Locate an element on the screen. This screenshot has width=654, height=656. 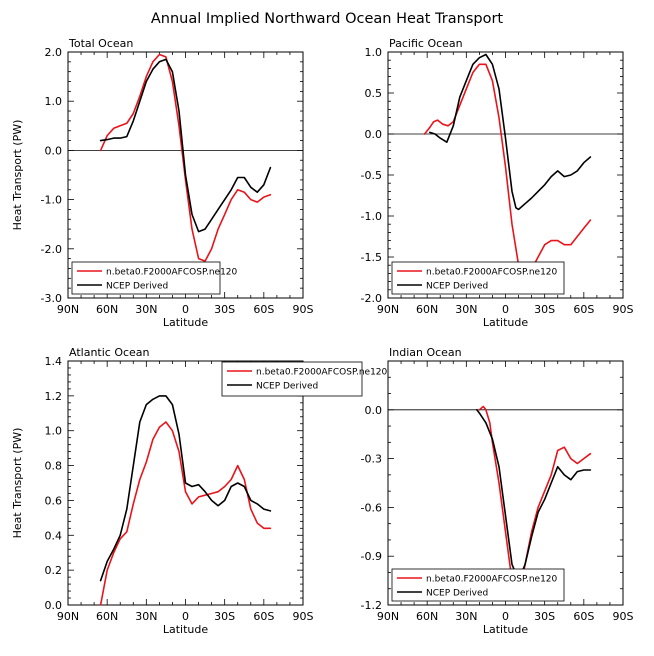
y-tick-label: -0.5 is located at coordinates (371, 175).